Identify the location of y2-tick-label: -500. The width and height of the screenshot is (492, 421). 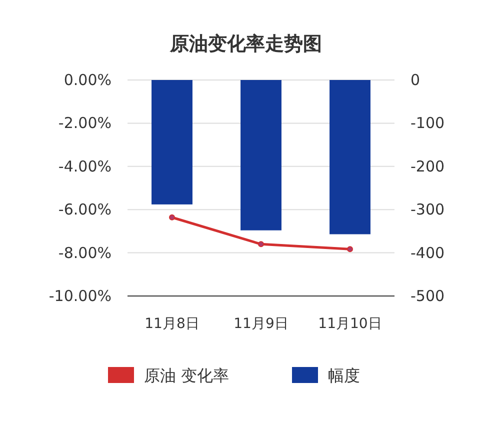
(427, 296).